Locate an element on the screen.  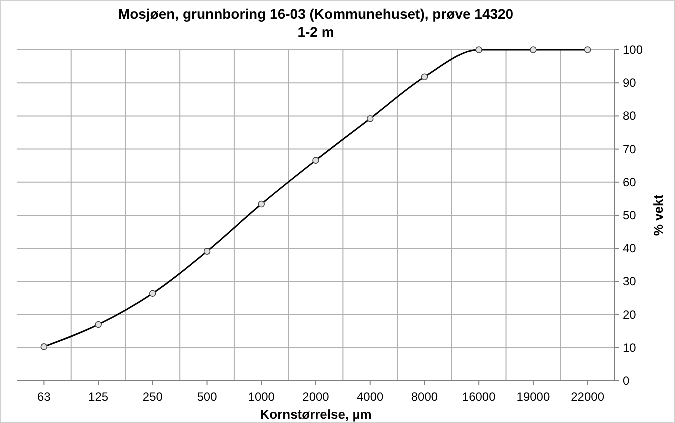
y-tick-label: 80 is located at coordinates (630, 116).